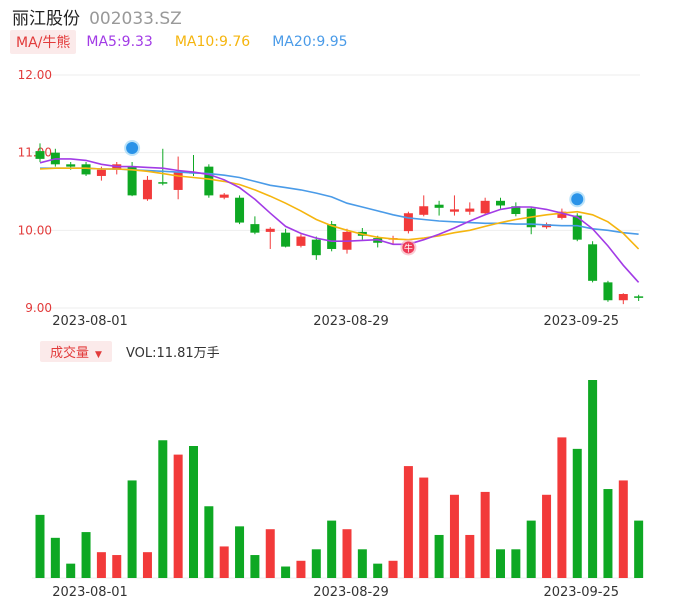 This screenshot has height=606, width=686. Describe the element at coordinates (172, 353) in the screenshot. I see `volume-value: VOL:11.81万手` at that location.